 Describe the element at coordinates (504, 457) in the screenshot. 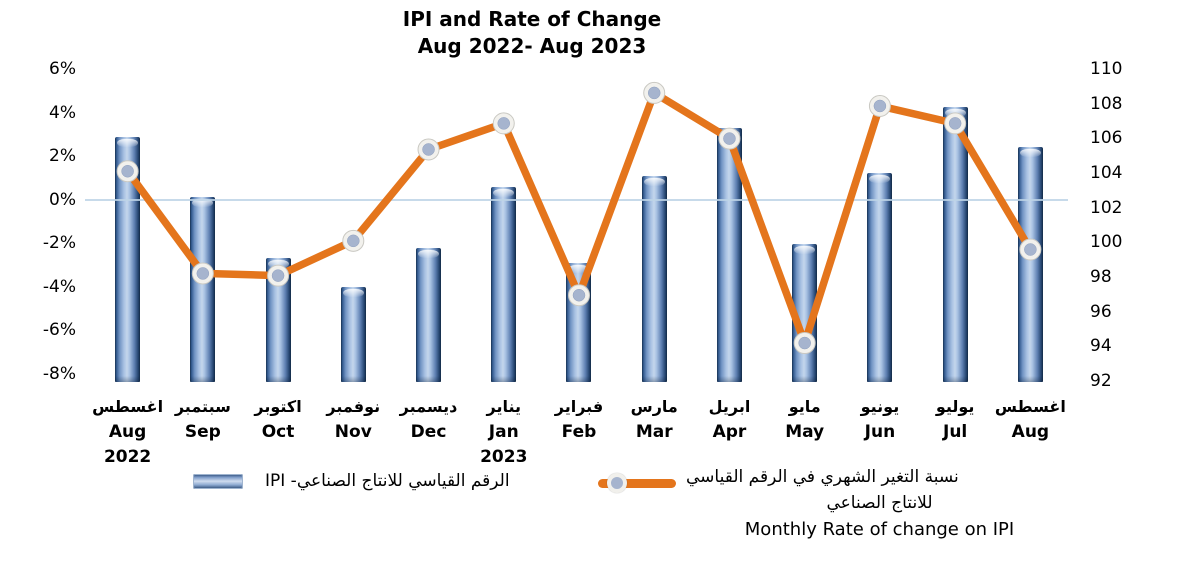

I see `month-label-year: 2023` at that location.